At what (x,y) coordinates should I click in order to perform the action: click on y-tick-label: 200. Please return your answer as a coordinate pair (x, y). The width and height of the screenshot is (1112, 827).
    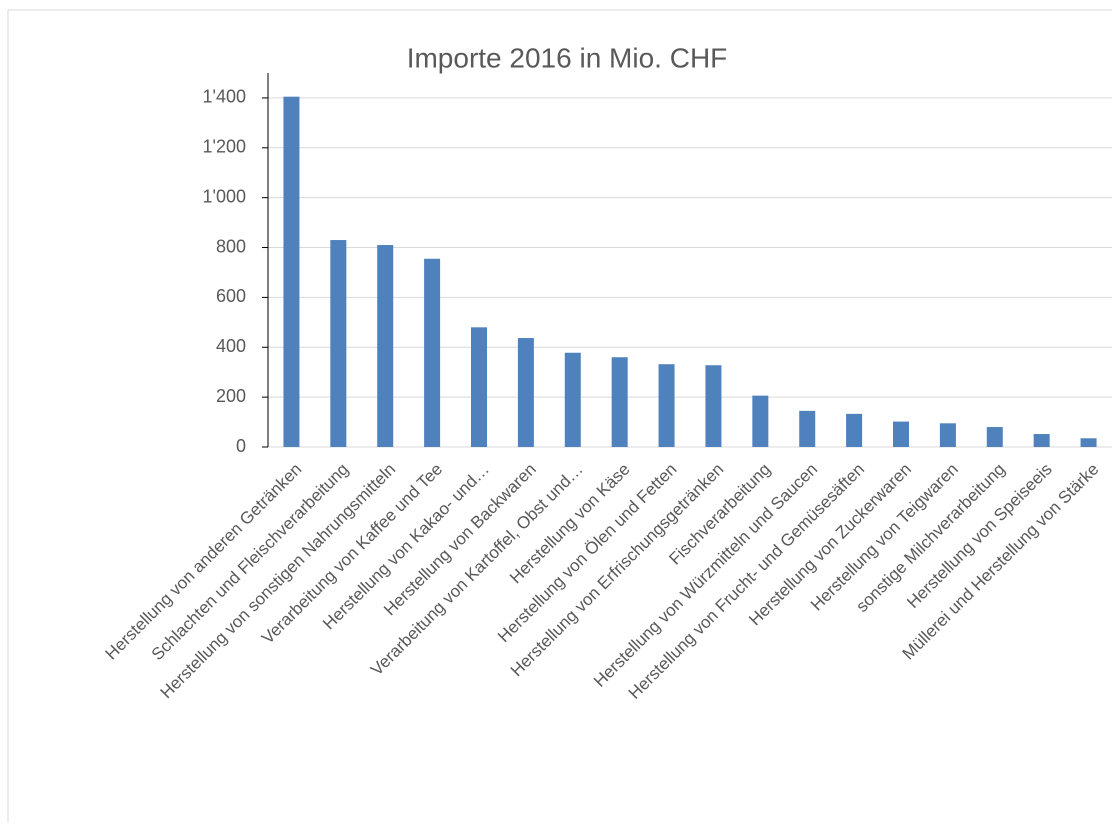
    Looking at the image, I should click on (231, 396).